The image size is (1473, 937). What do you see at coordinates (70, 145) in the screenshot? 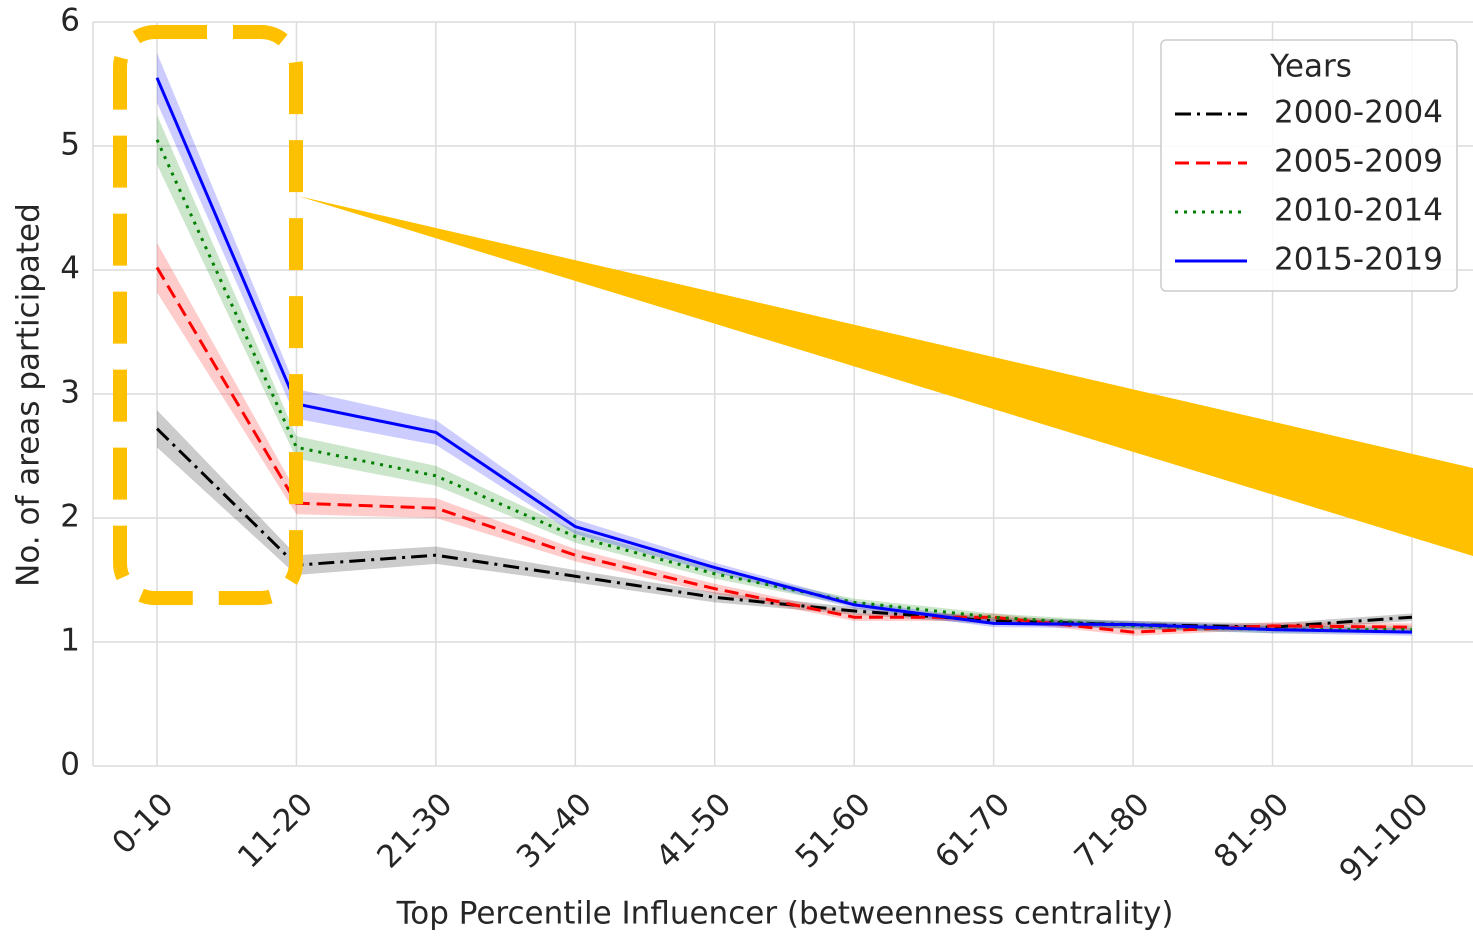
I see `y-tick-label: 5` at bounding box center [70, 145].